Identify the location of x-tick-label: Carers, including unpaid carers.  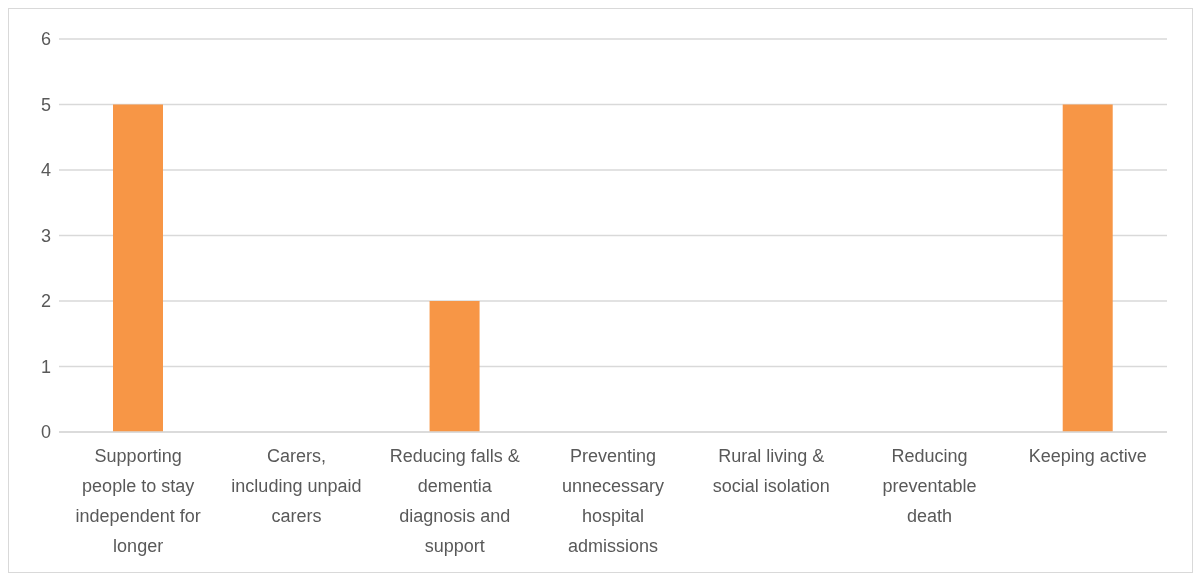
(296, 486).